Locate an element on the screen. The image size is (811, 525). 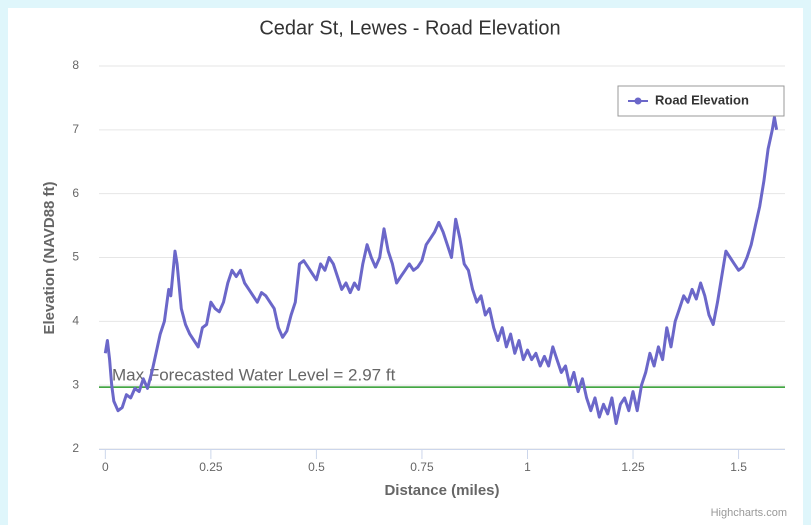
y-tick-label: 8 is located at coordinates (75, 65).